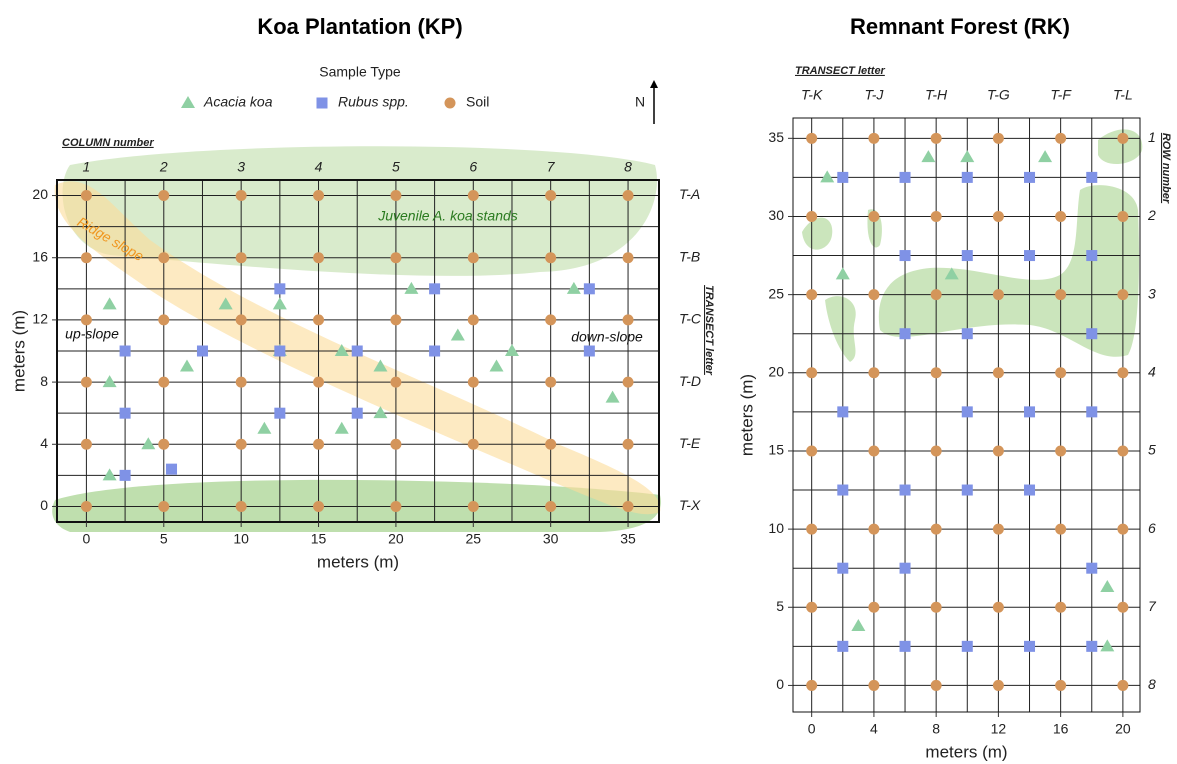 The height and width of the screenshot is (764, 1177). I want to click on annotation: Juvenile A. koa stands, so click(447, 216).